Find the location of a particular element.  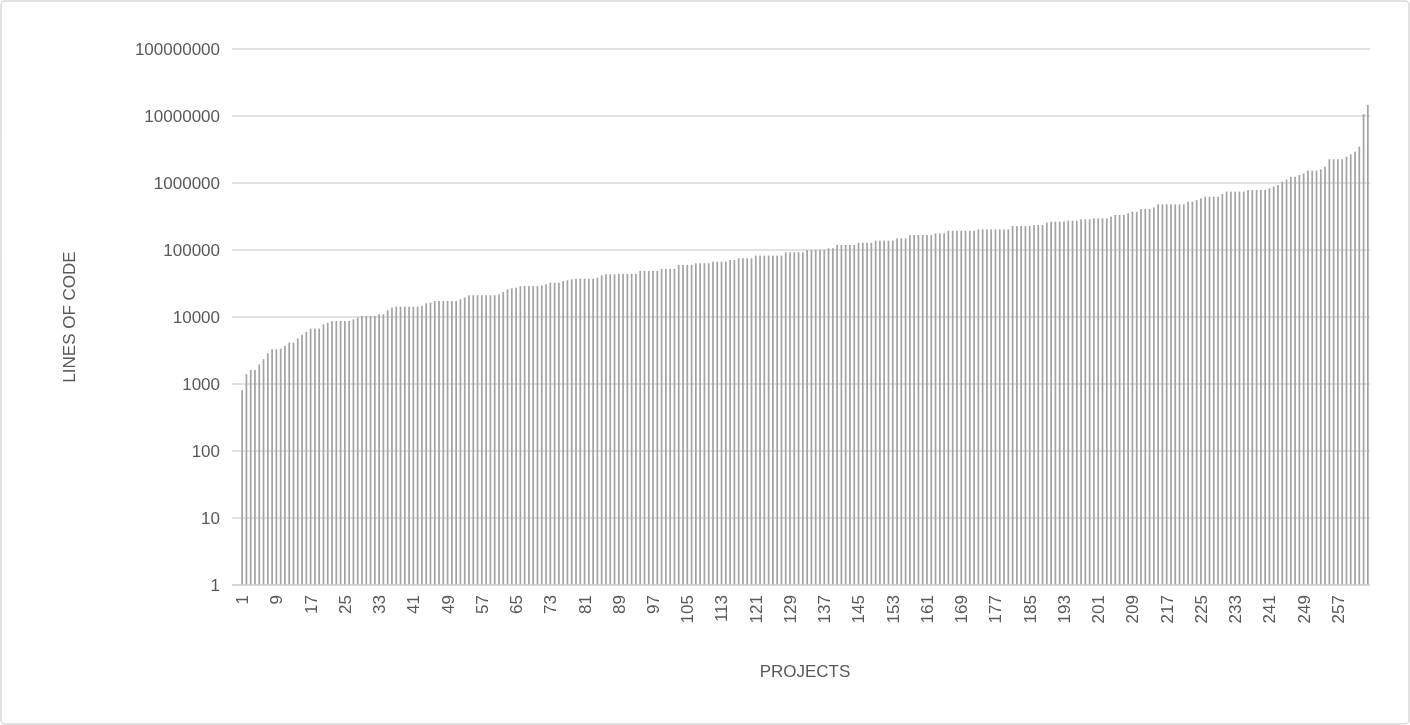

x-tick-label: 169 is located at coordinates (962, 609).